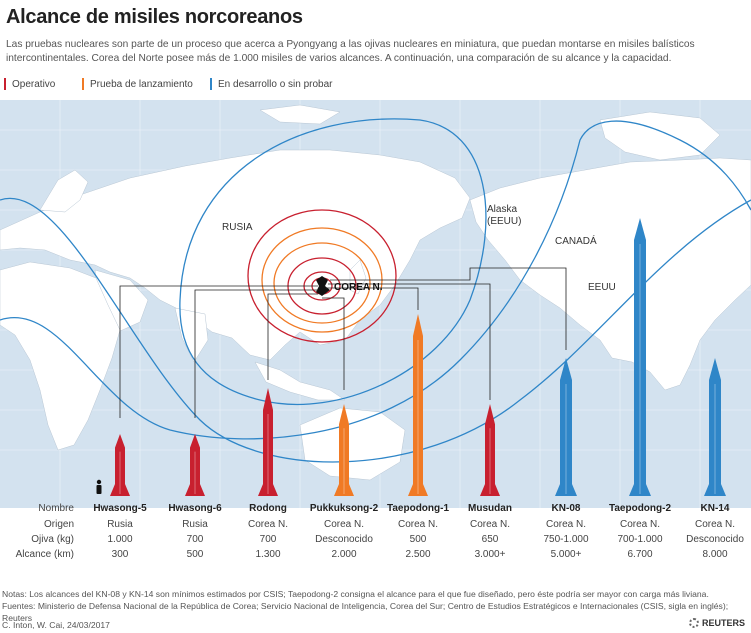  Describe the element at coordinates (490, 450) in the screenshot. I see `missile-musudan` at that location.